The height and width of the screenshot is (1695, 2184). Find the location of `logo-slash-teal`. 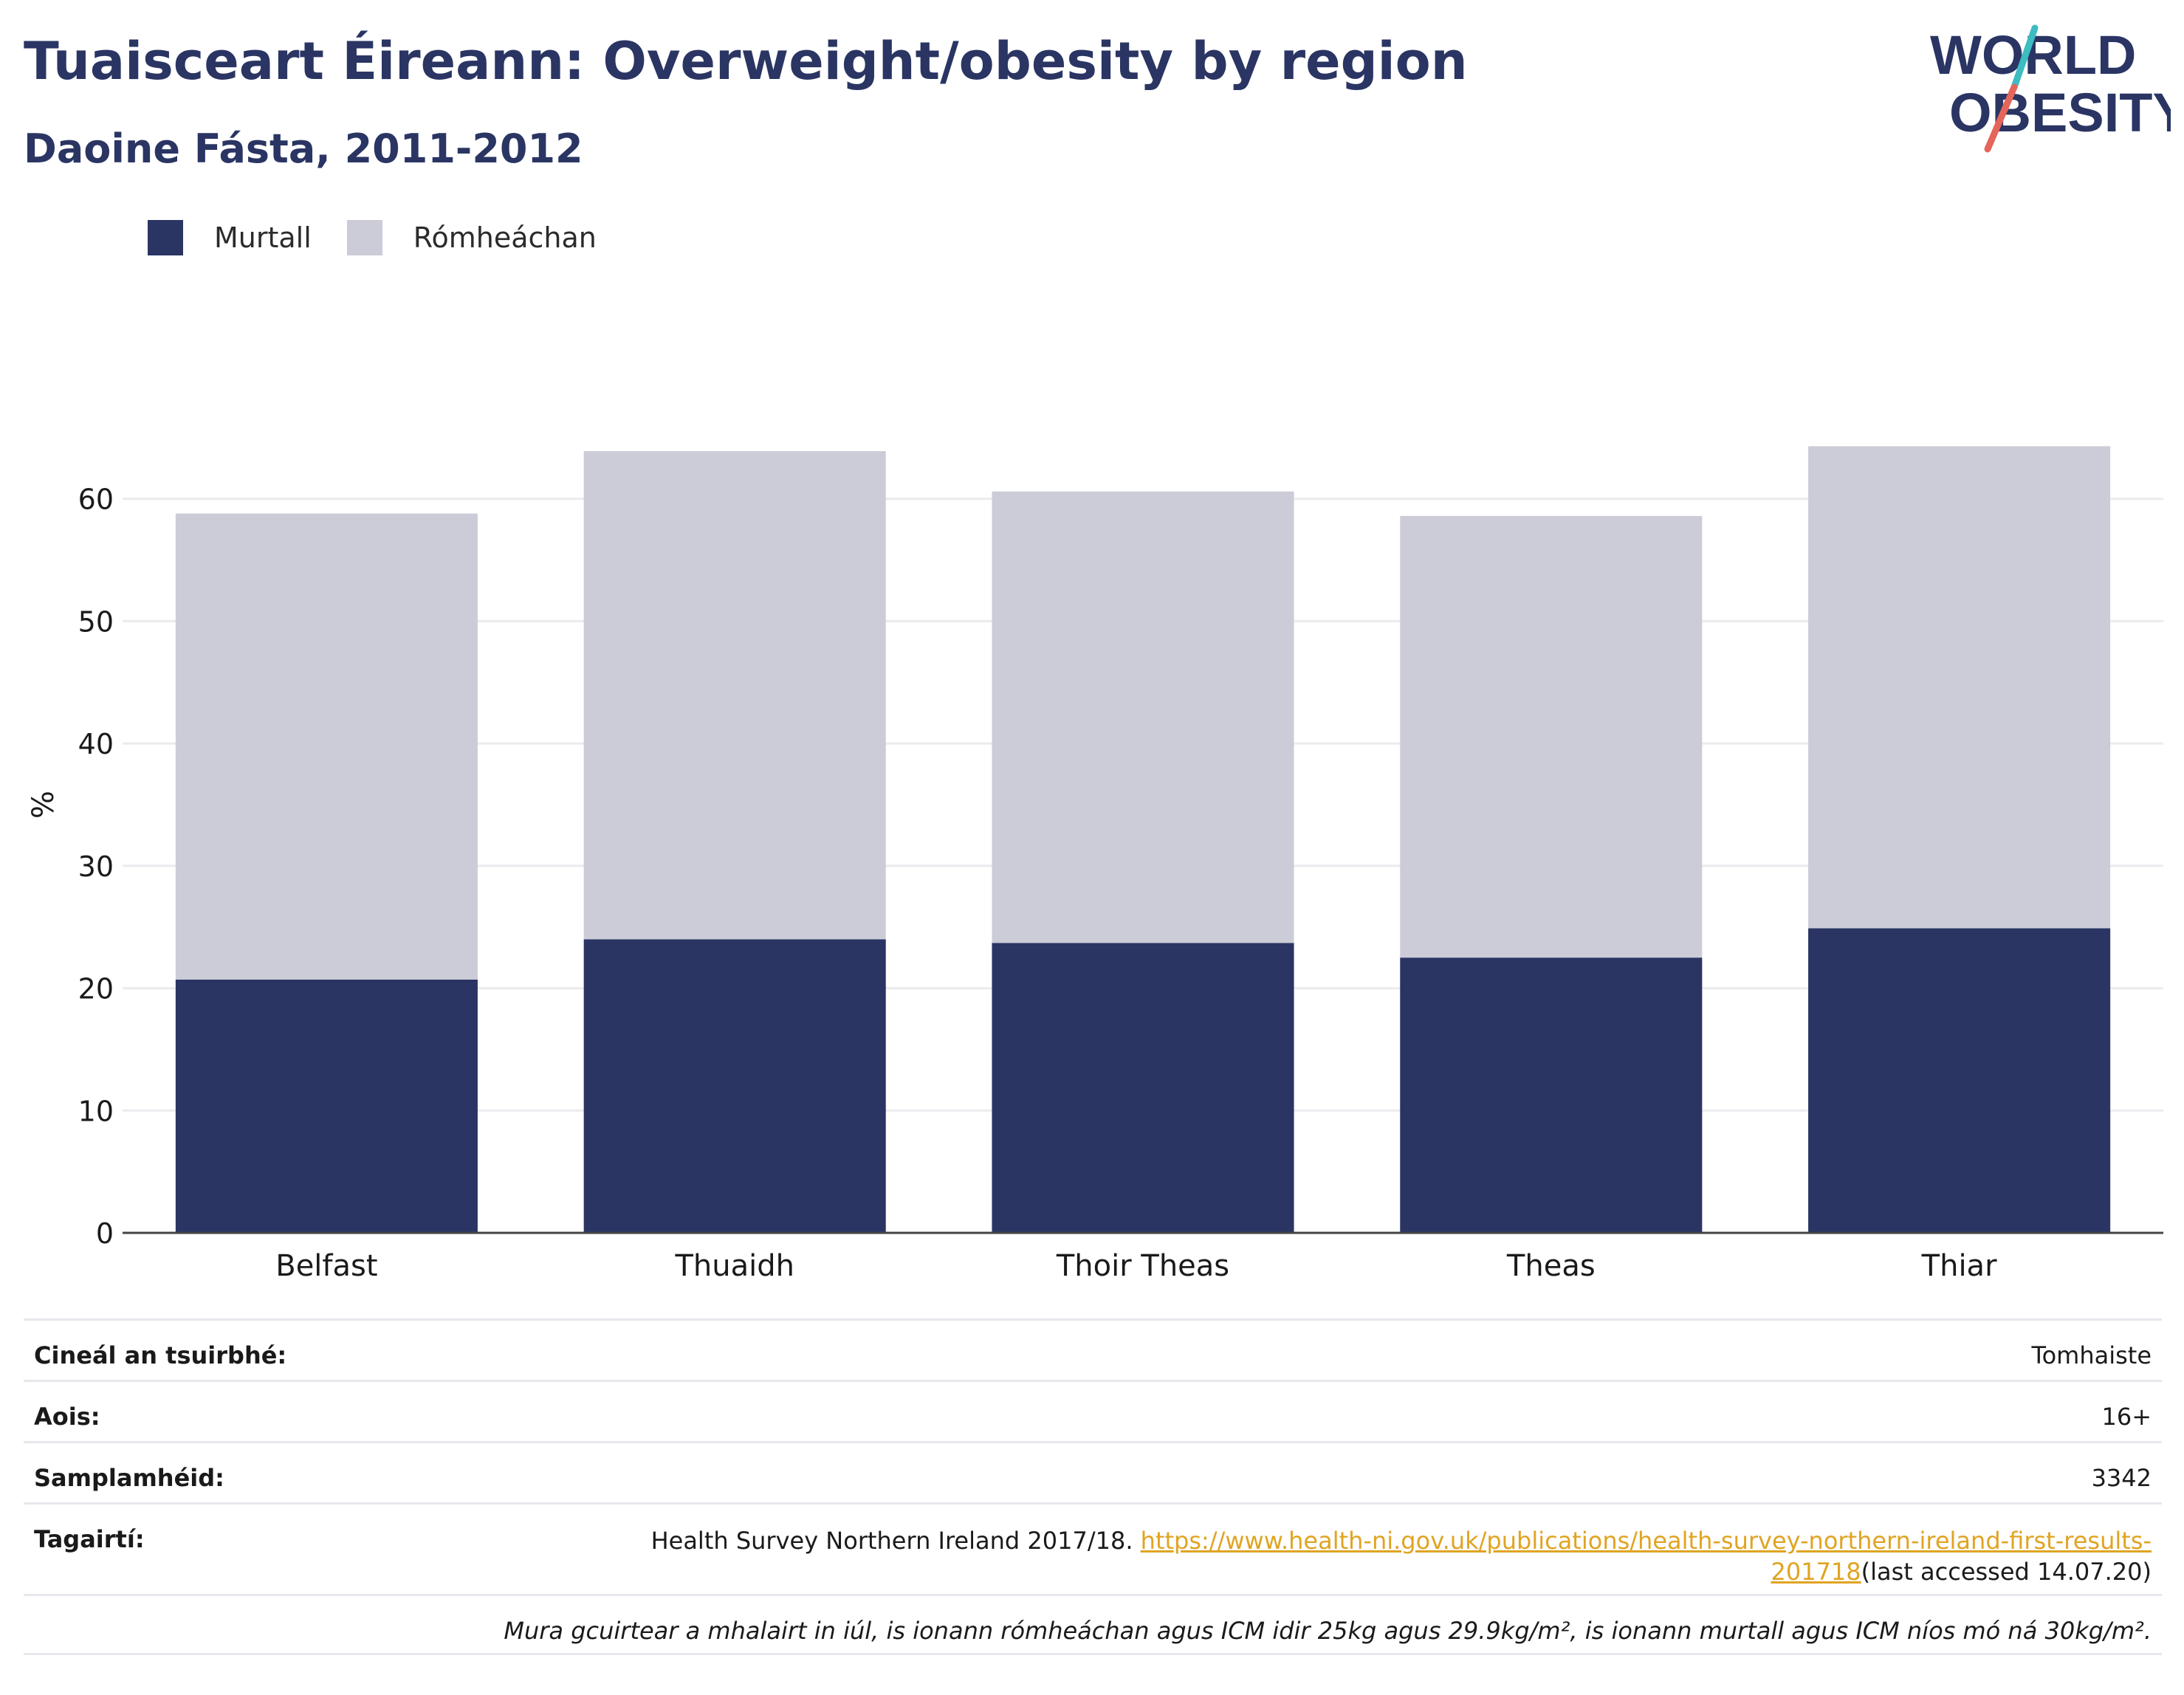

logo-slash-teal is located at coordinates (2024, 58).